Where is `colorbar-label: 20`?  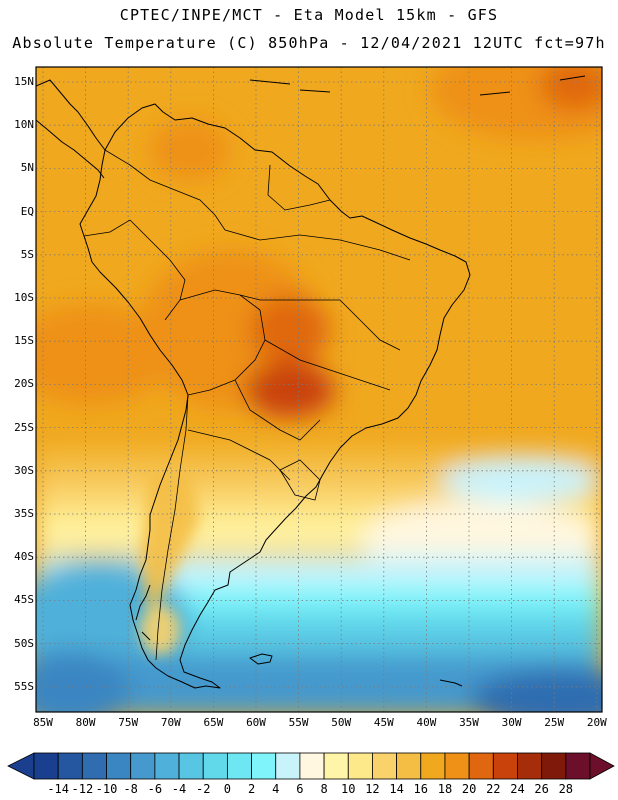 colorbar-label: 20 is located at coordinates (469, 789).